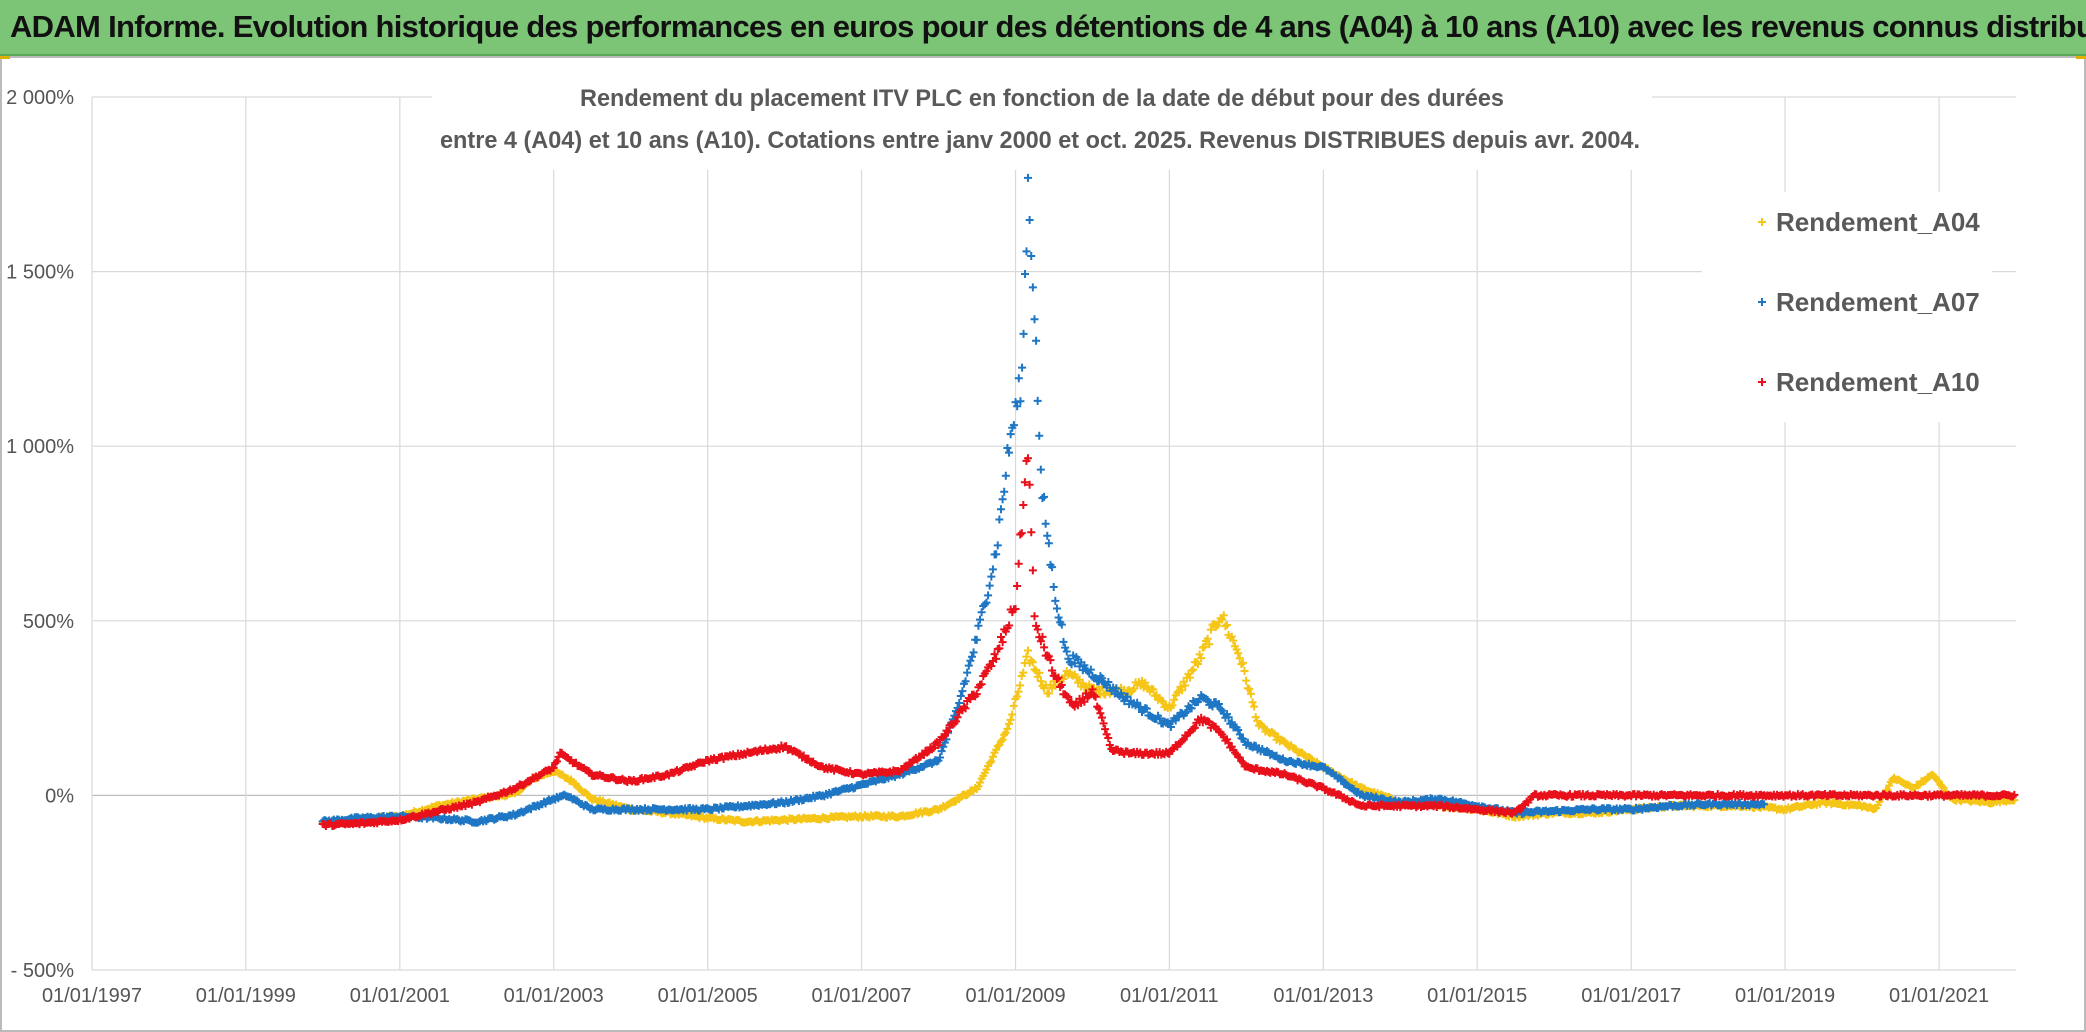 Image resolution: width=2086 pixels, height=1032 pixels. What do you see at coordinates (1477, 996) in the screenshot?
I see `x-tick-label: 01/01/2015` at bounding box center [1477, 996].